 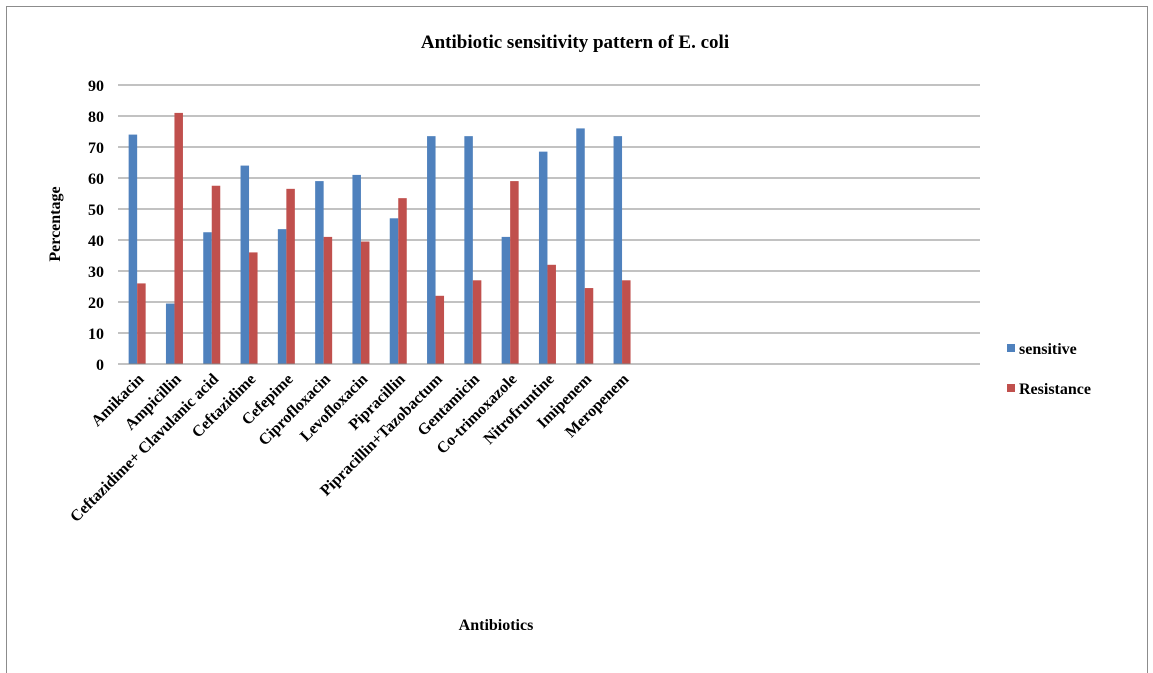 I want to click on y-axis-ticks: 0 10 20 30 40 50 60 70 80 90, so click(x=96, y=226).